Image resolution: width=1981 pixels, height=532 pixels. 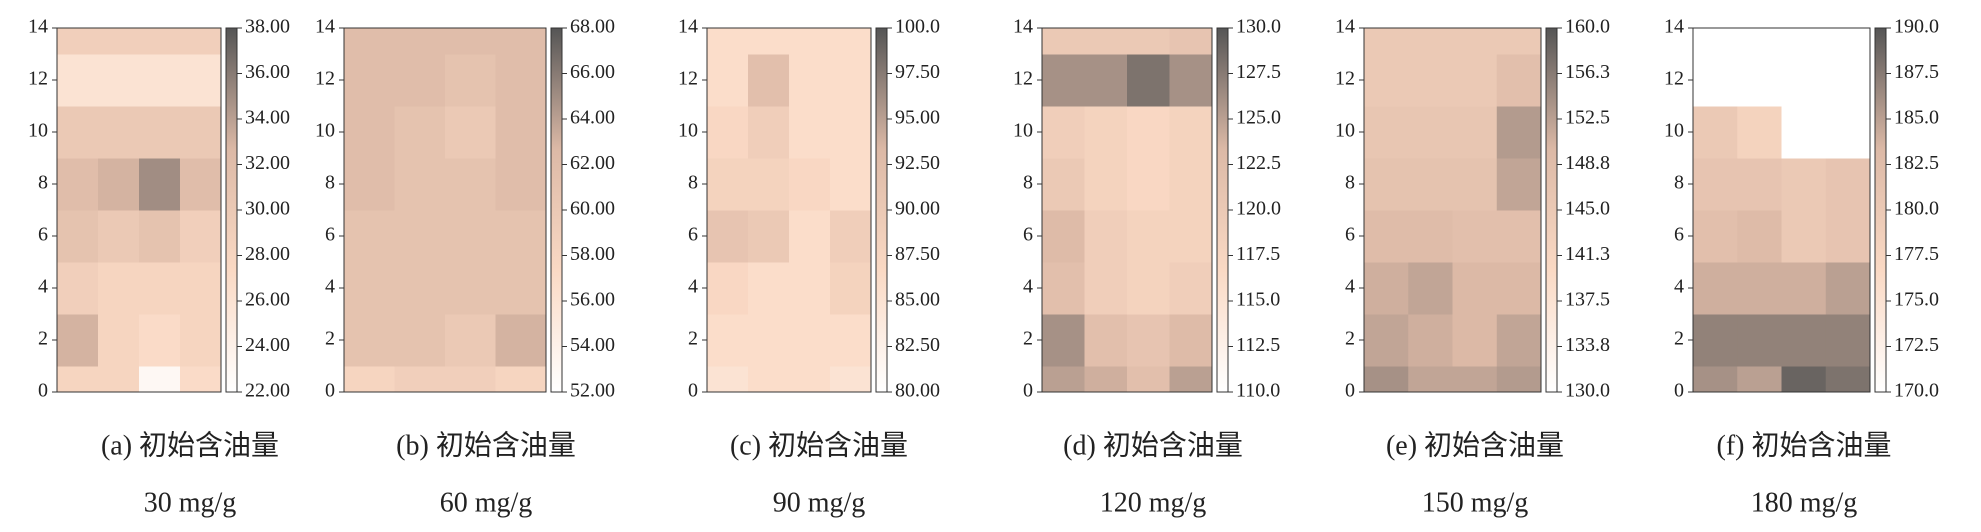 What do you see at coordinates (1258, 72) in the screenshot?
I see `colorbar-tick-label: 127.5` at bounding box center [1258, 72].